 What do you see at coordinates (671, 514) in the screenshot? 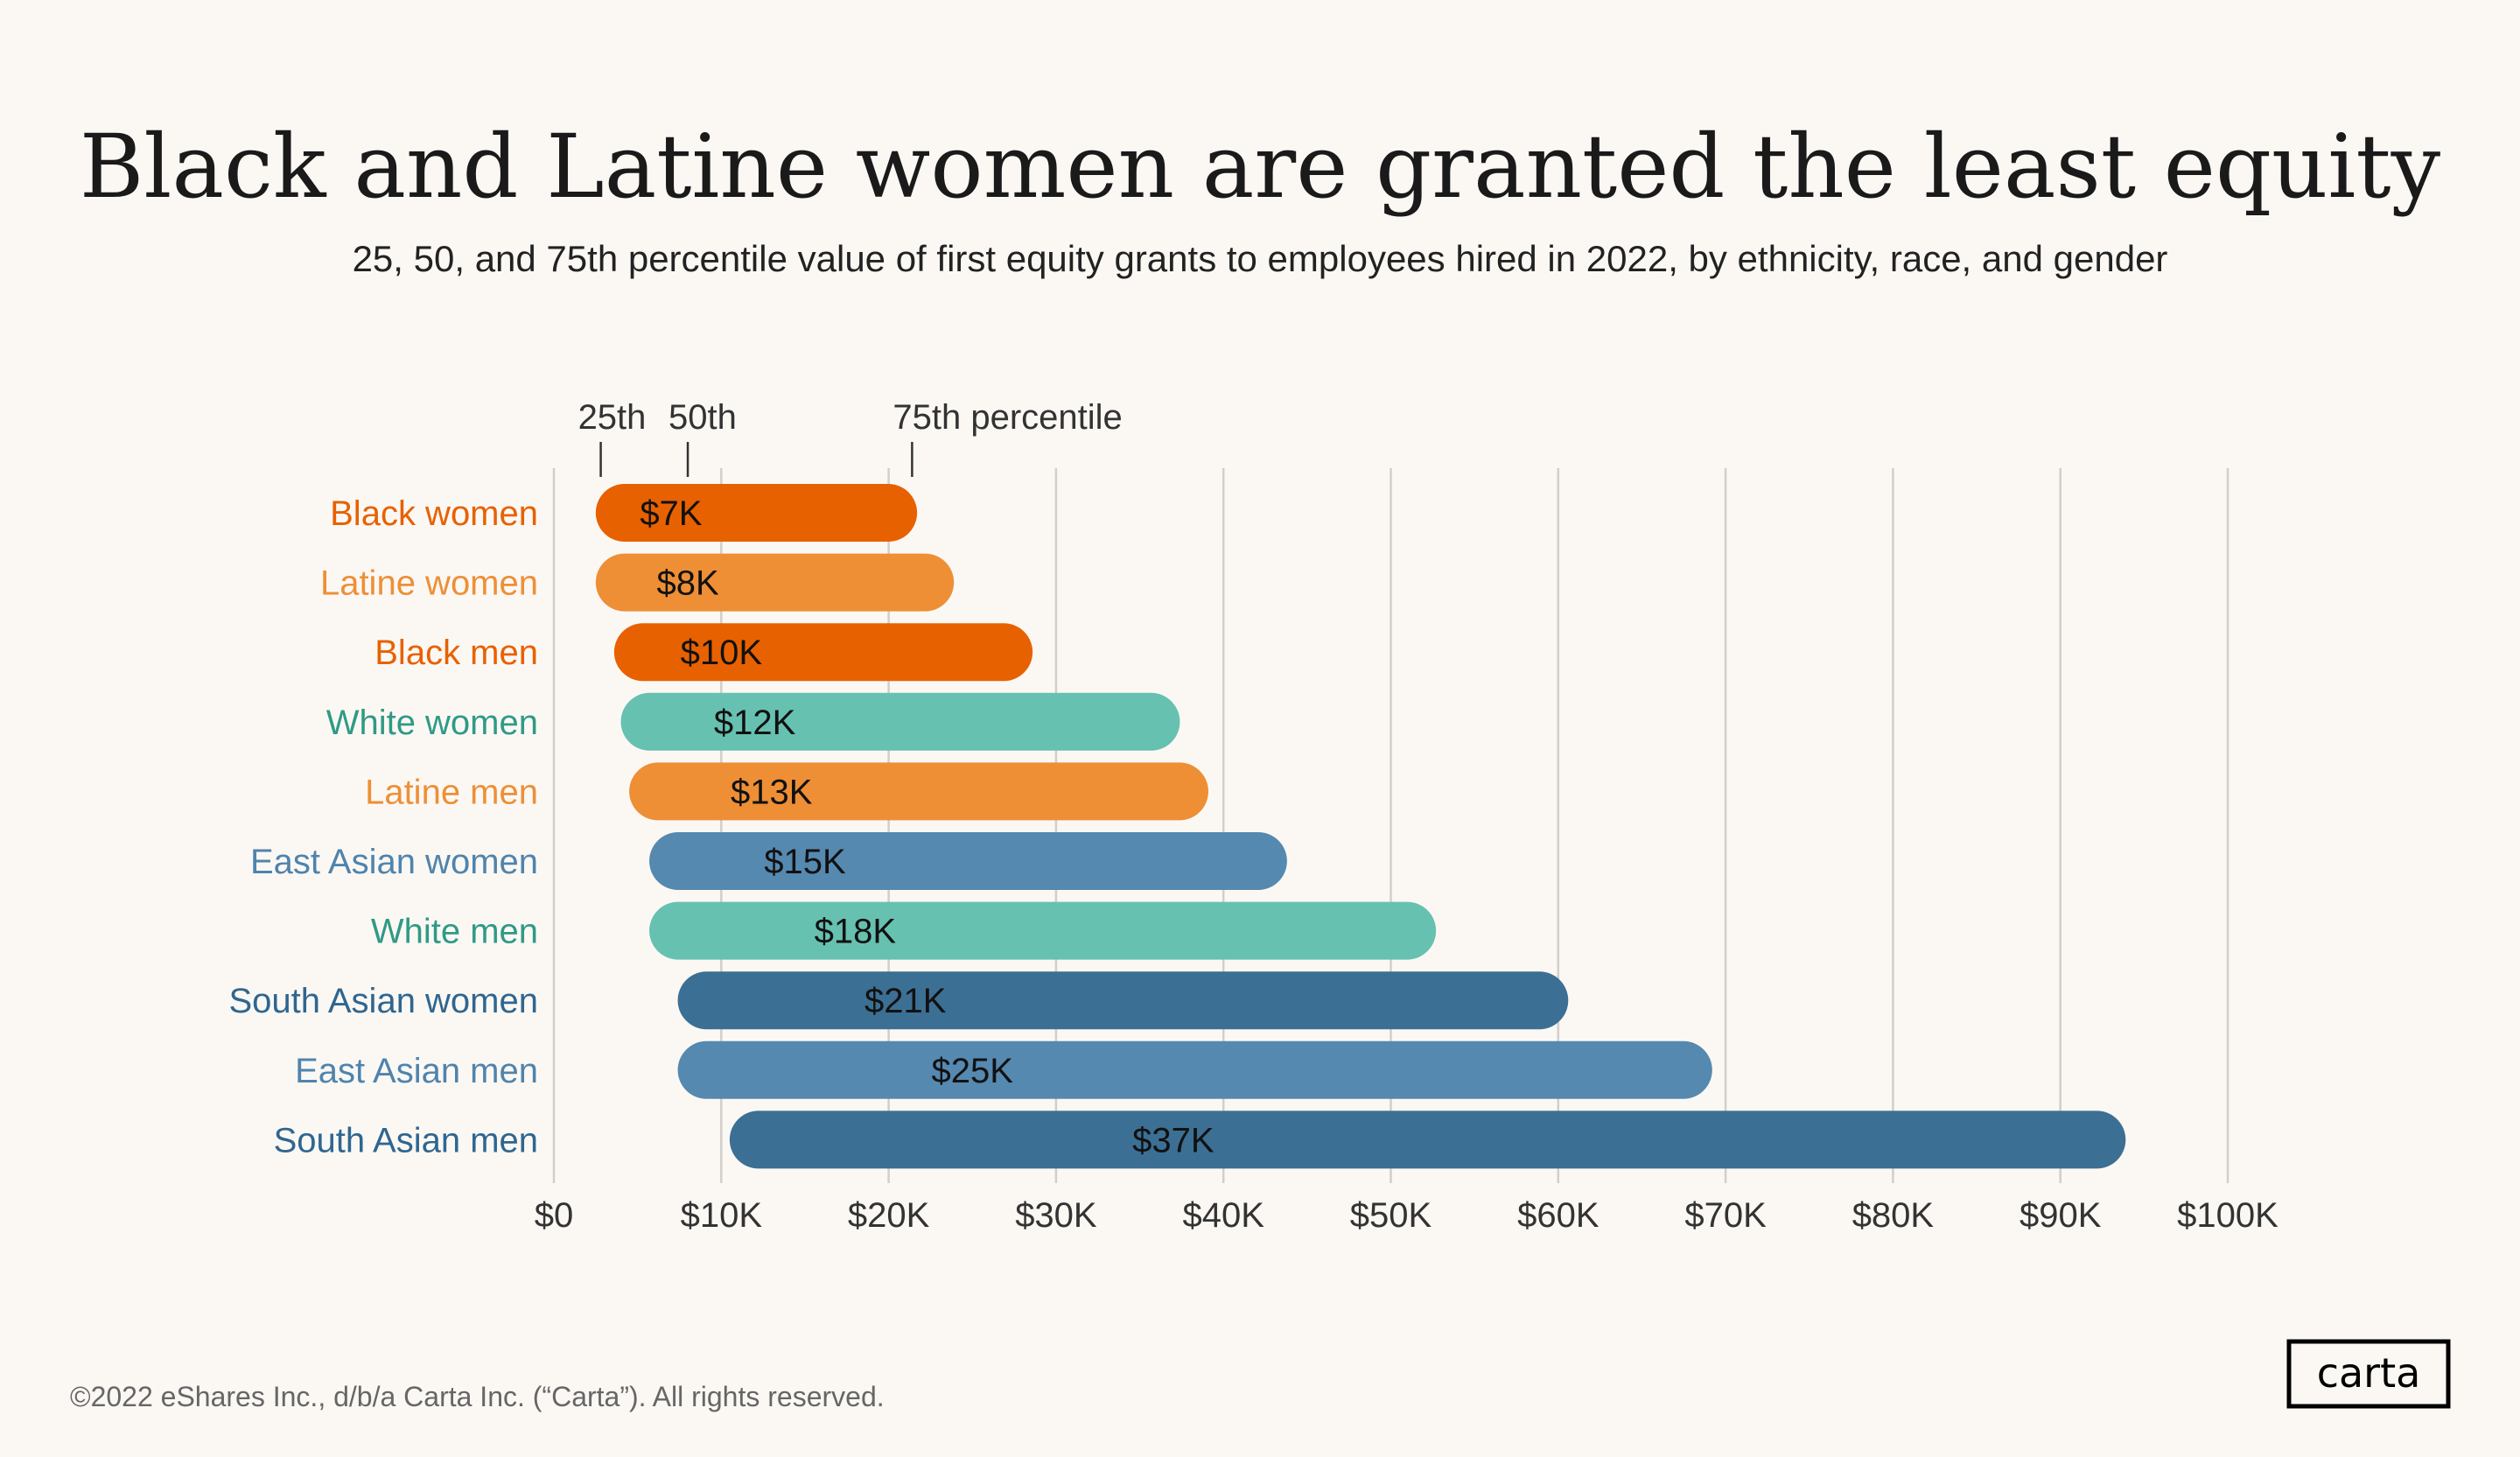
I see `median-label: $7K` at bounding box center [671, 514].